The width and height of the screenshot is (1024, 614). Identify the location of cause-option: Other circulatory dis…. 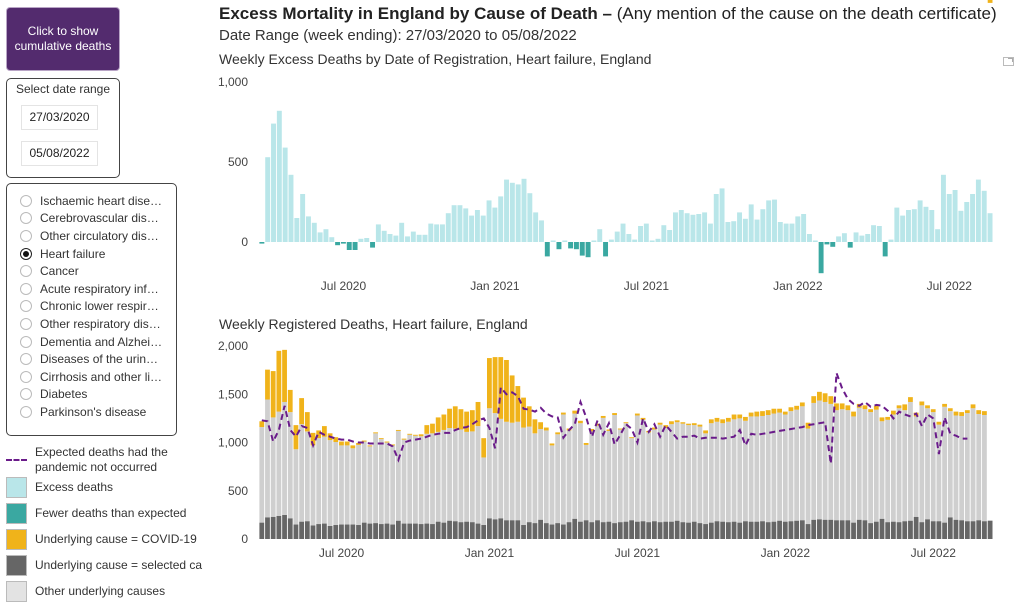
(91, 236).